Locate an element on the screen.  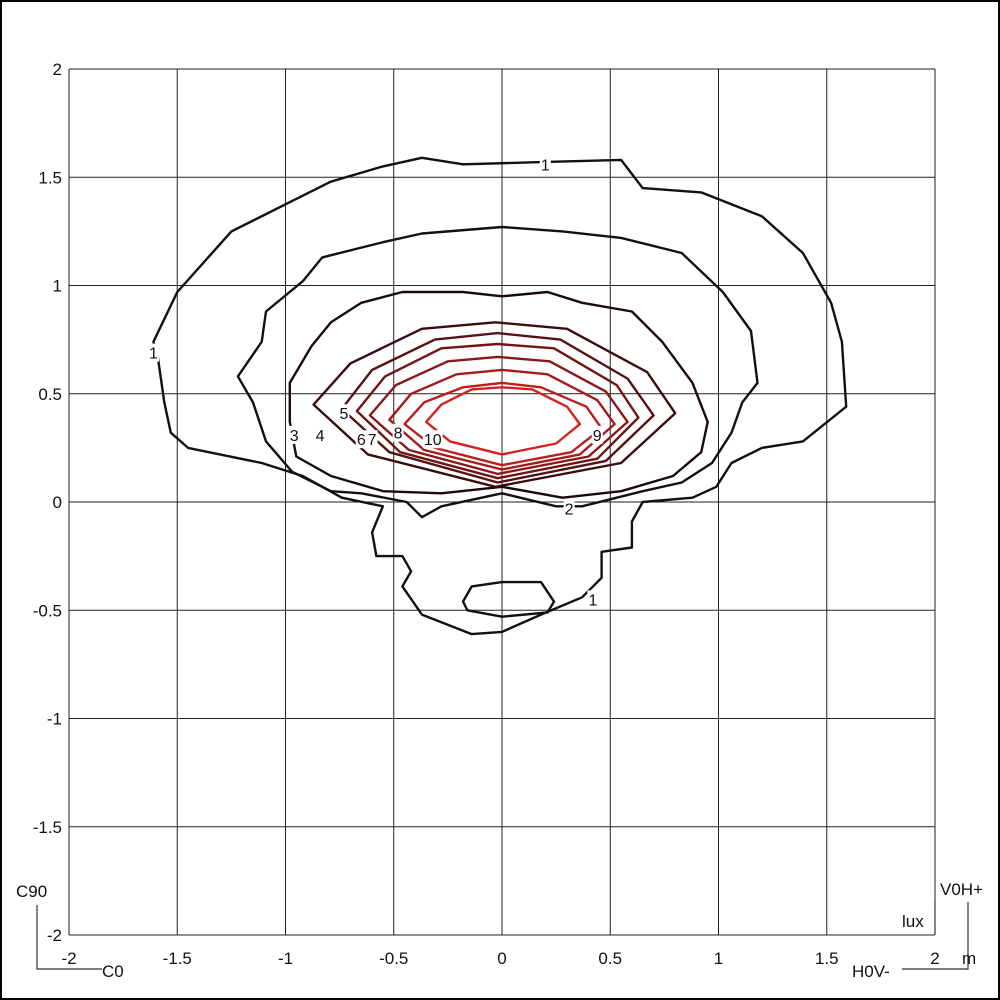
contour-label-9: 9 is located at coordinates (597, 436).